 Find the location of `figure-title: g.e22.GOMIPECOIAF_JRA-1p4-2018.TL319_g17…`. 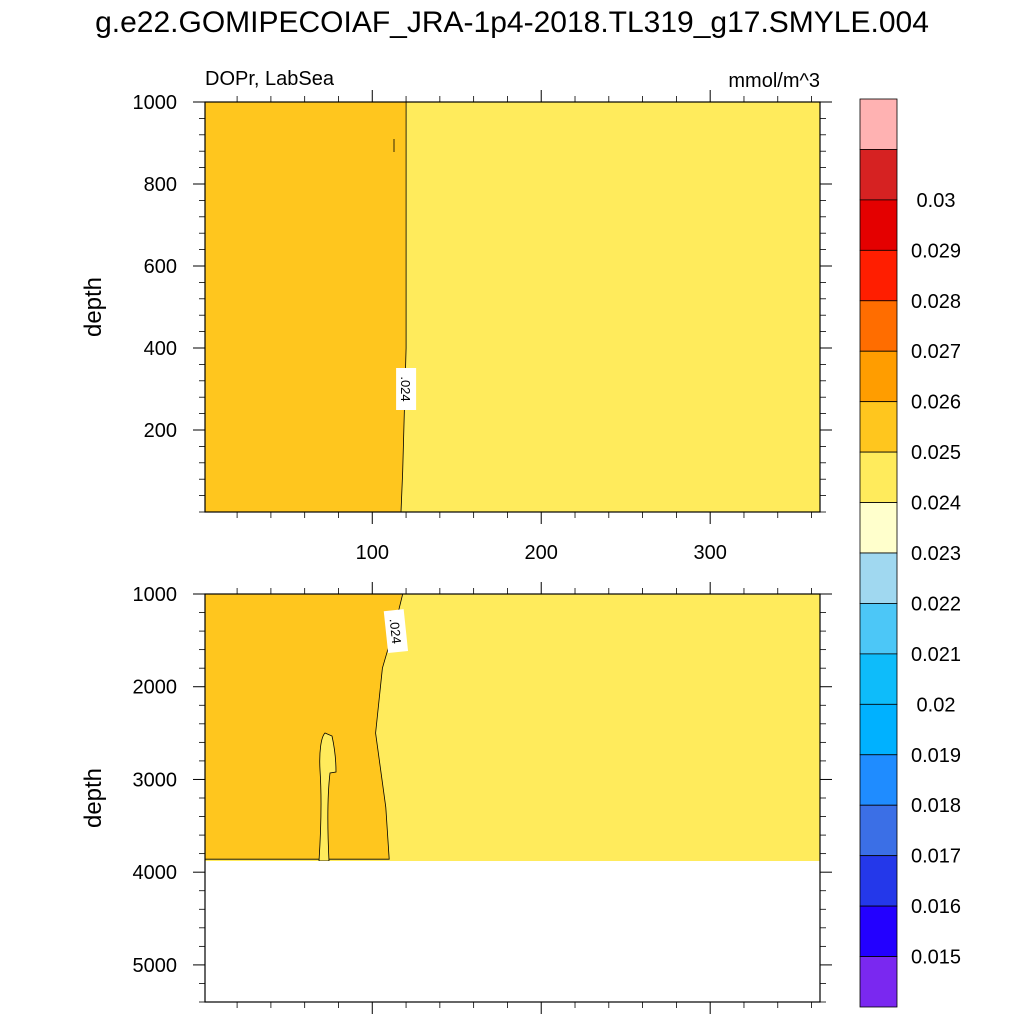

figure-title: g.e22.GOMIPECOIAF_JRA-1p4-2018.TL319_g17… is located at coordinates (512, 22).